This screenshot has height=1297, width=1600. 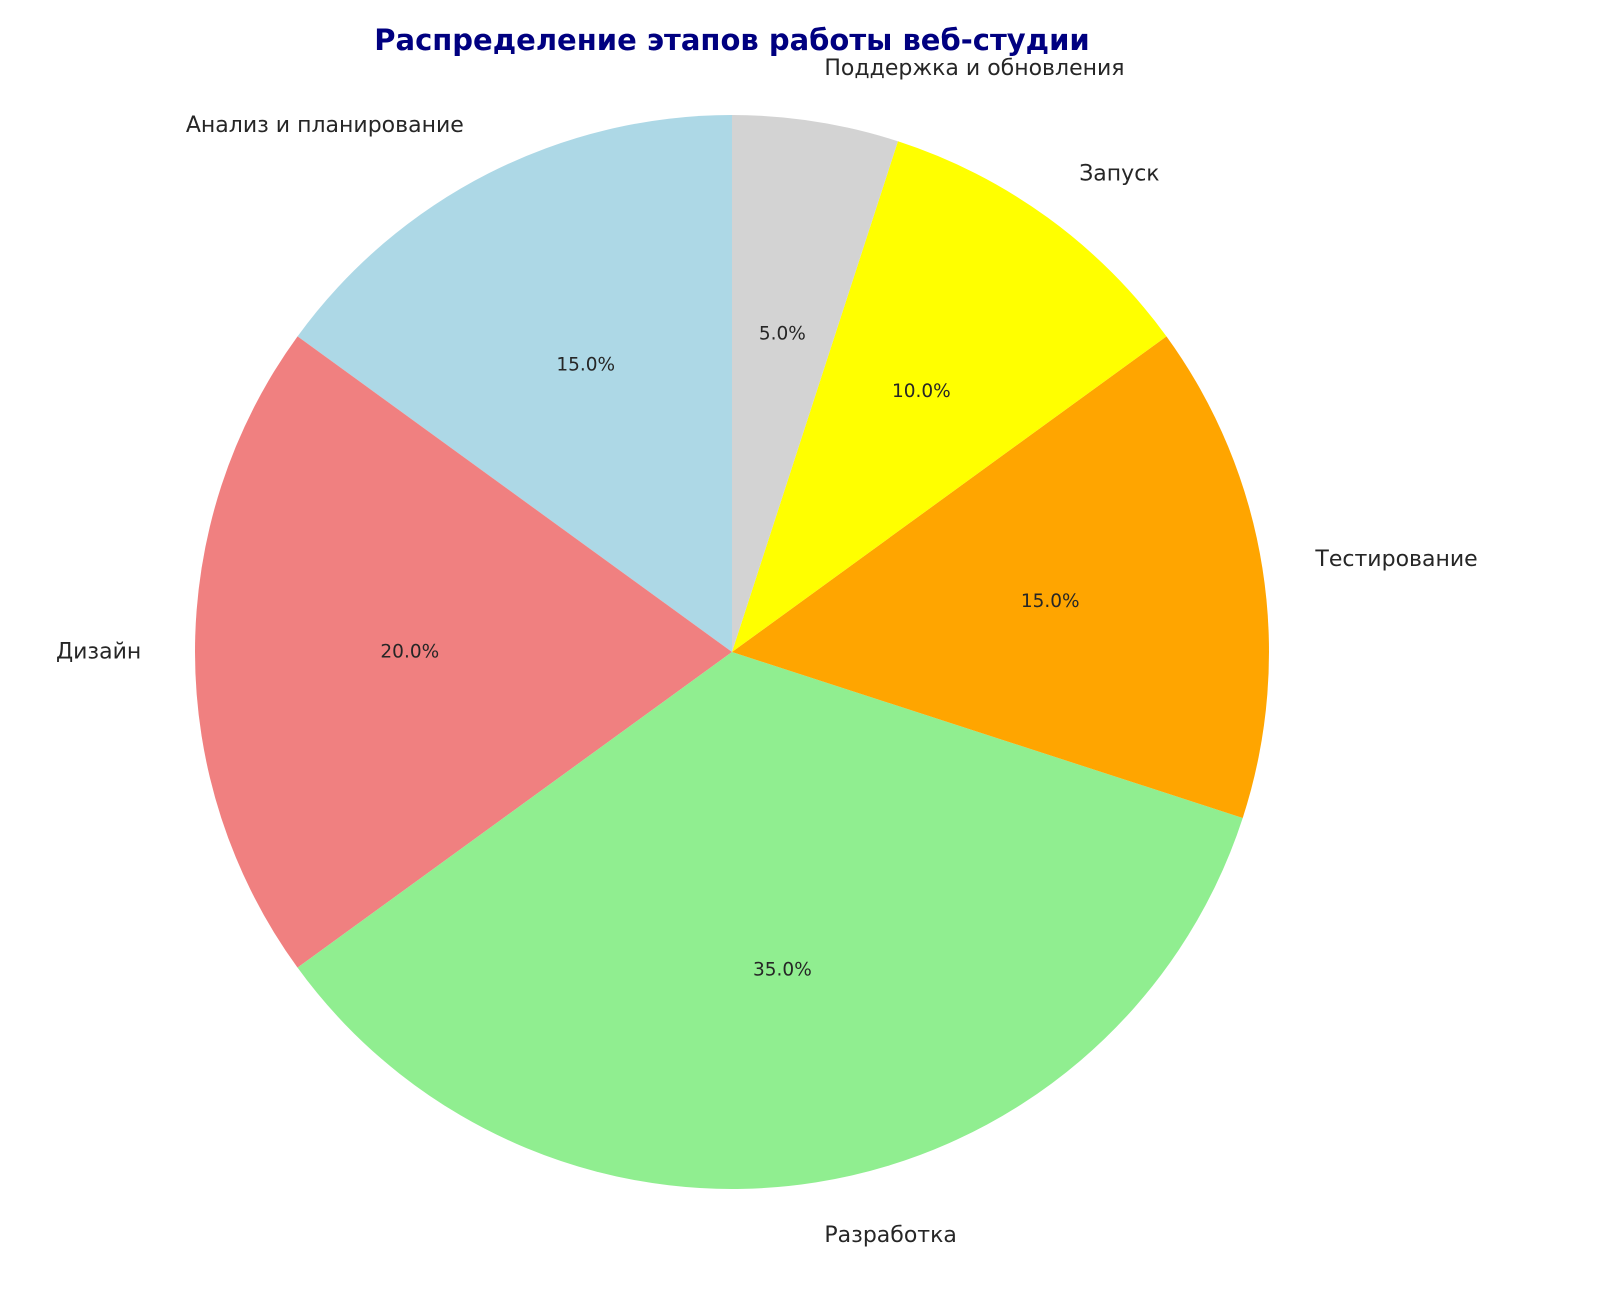 I want to click on slice-label: Дизайн, so click(x=98, y=652).